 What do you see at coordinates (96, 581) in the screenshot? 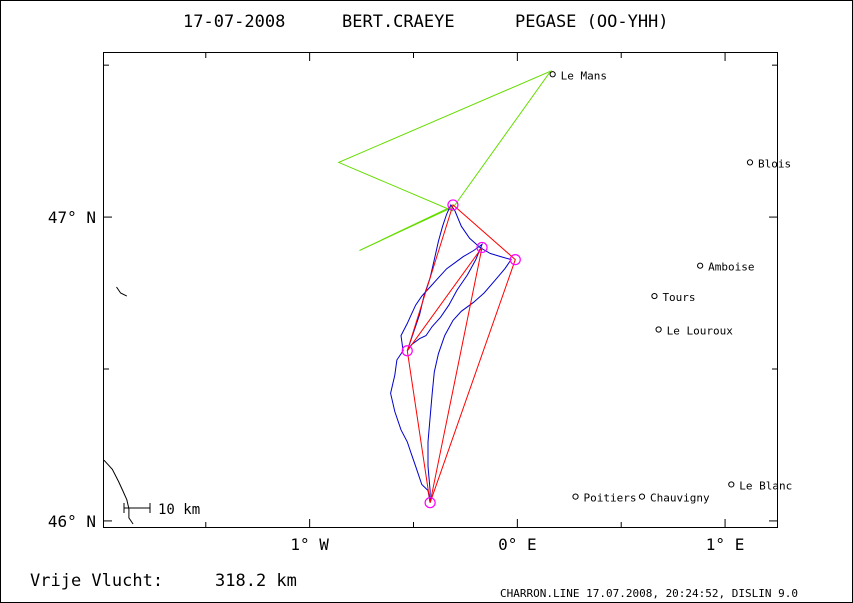
I see `distance-label: Vrije Vlucht:` at bounding box center [96, 581].